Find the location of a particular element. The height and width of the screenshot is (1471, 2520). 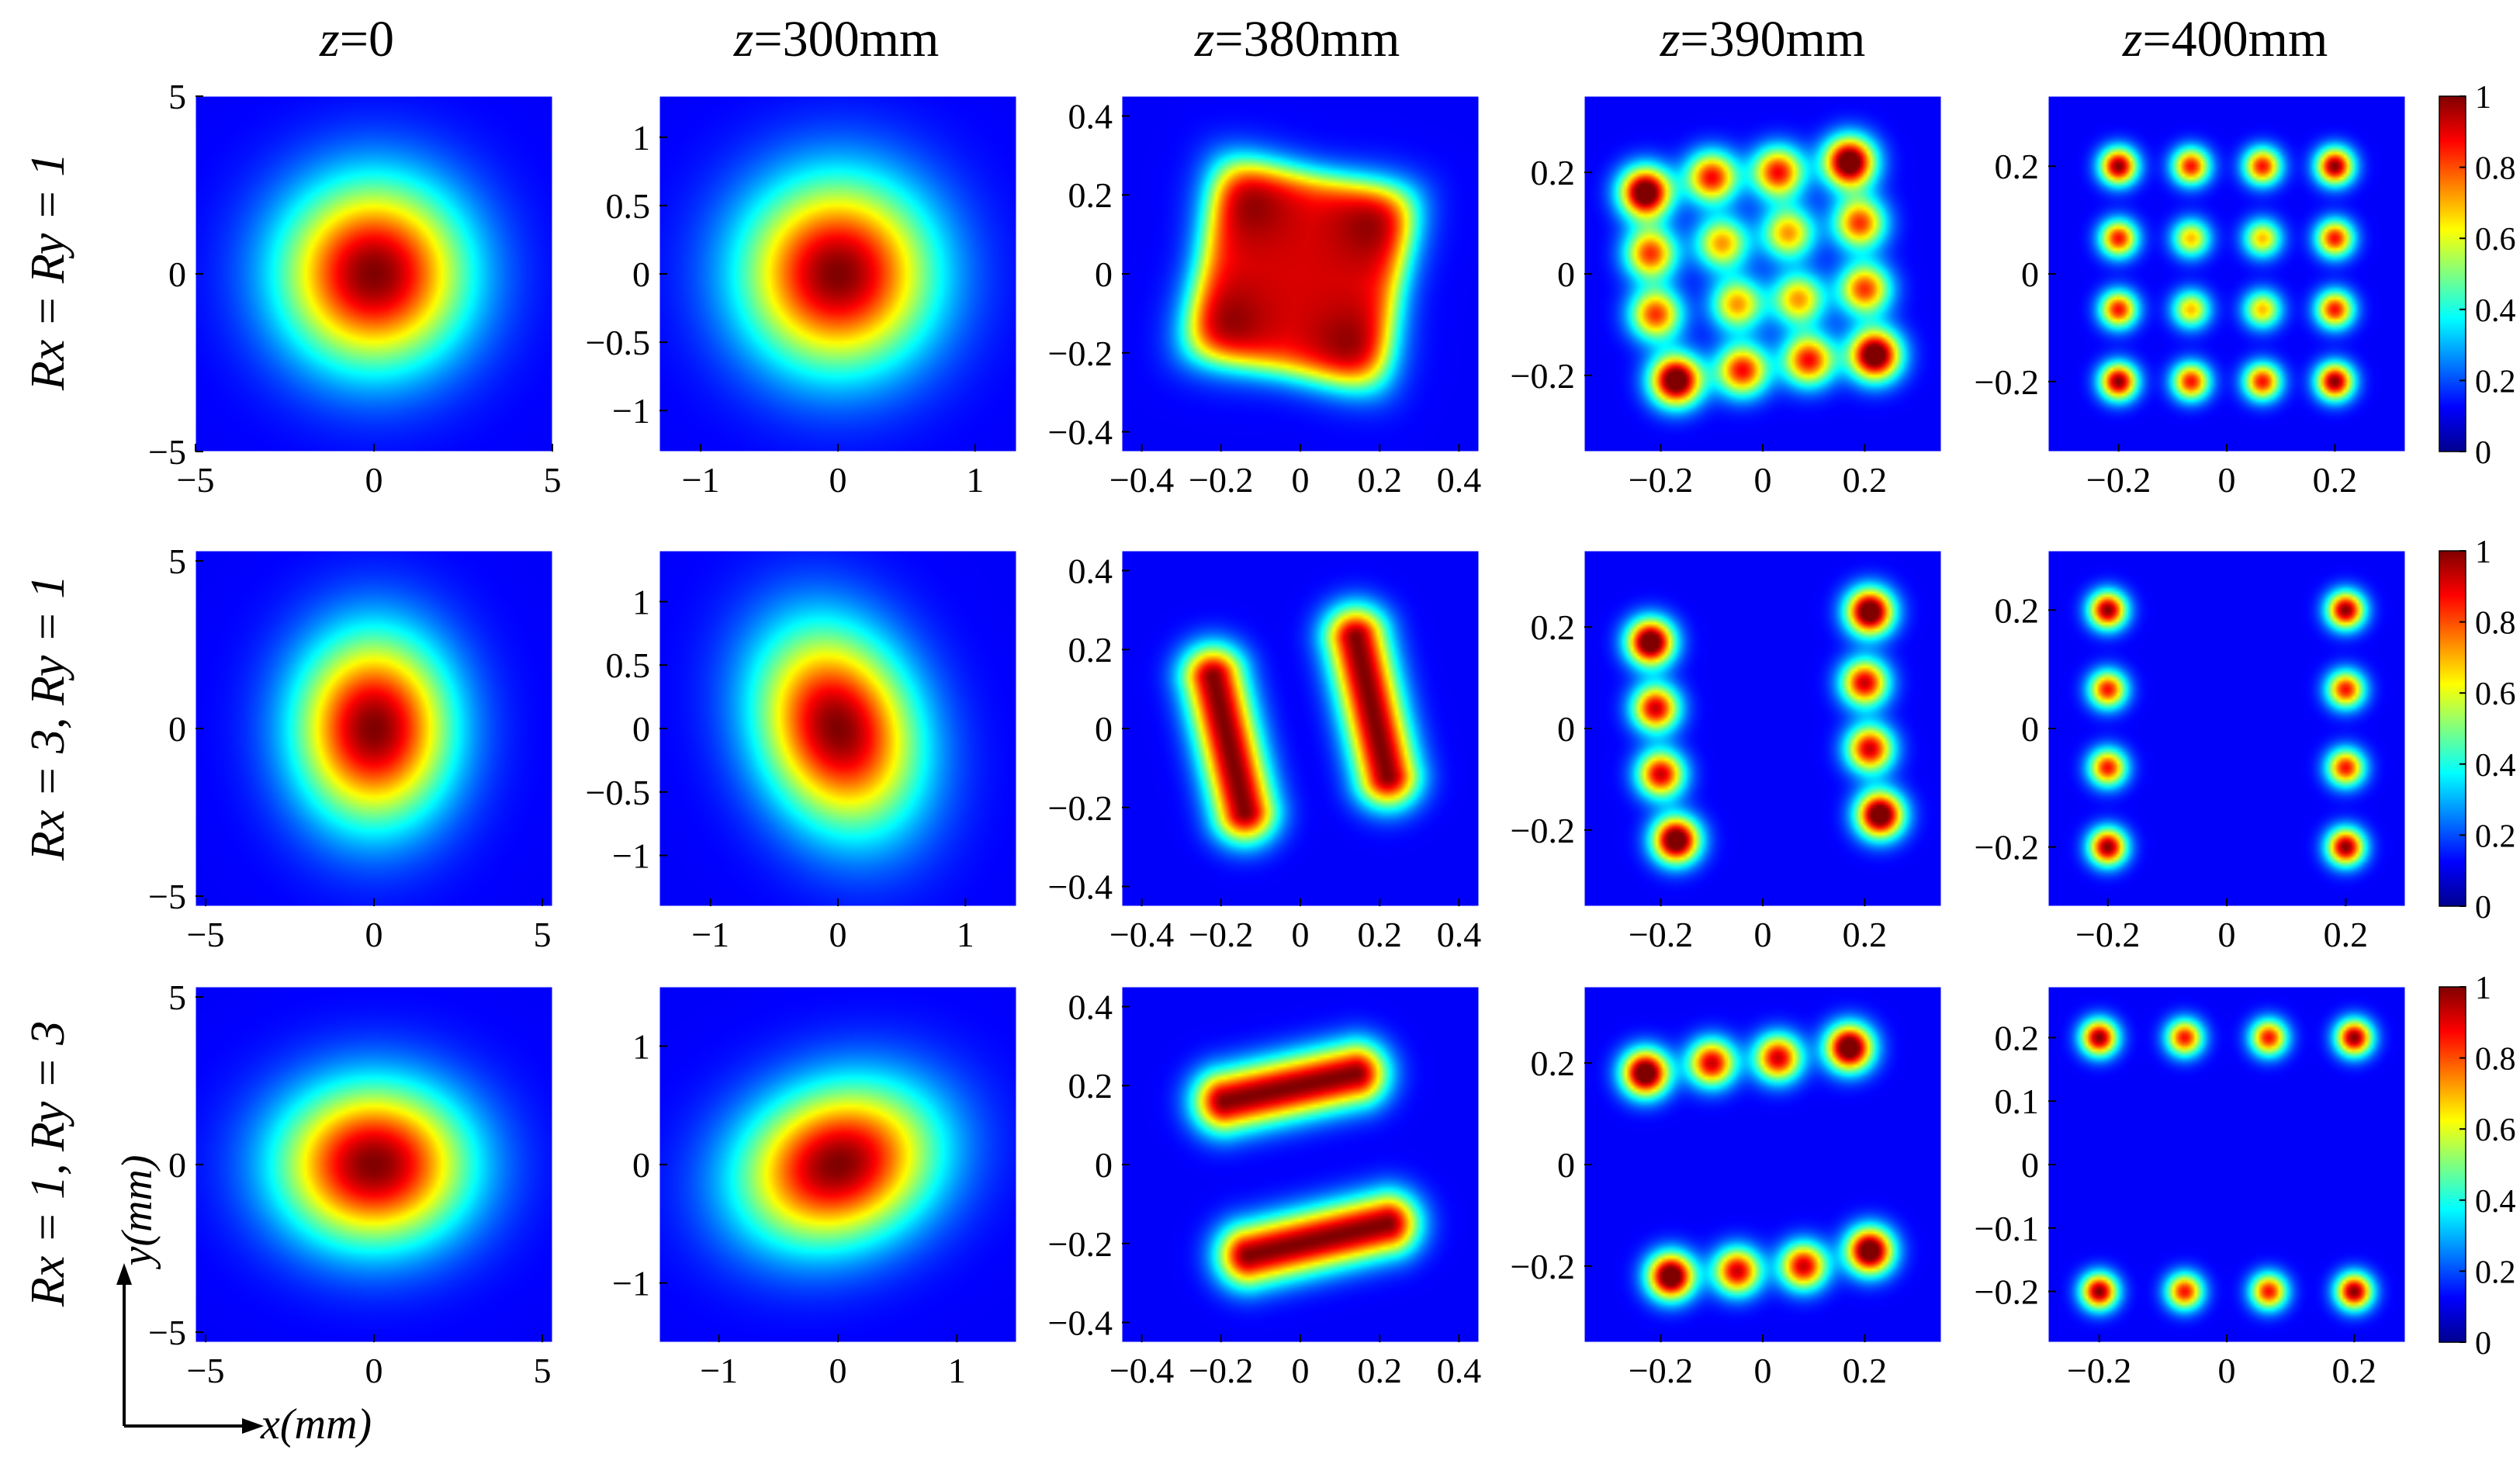

column-header-1: z=0 is located at coordinates (357, 39).